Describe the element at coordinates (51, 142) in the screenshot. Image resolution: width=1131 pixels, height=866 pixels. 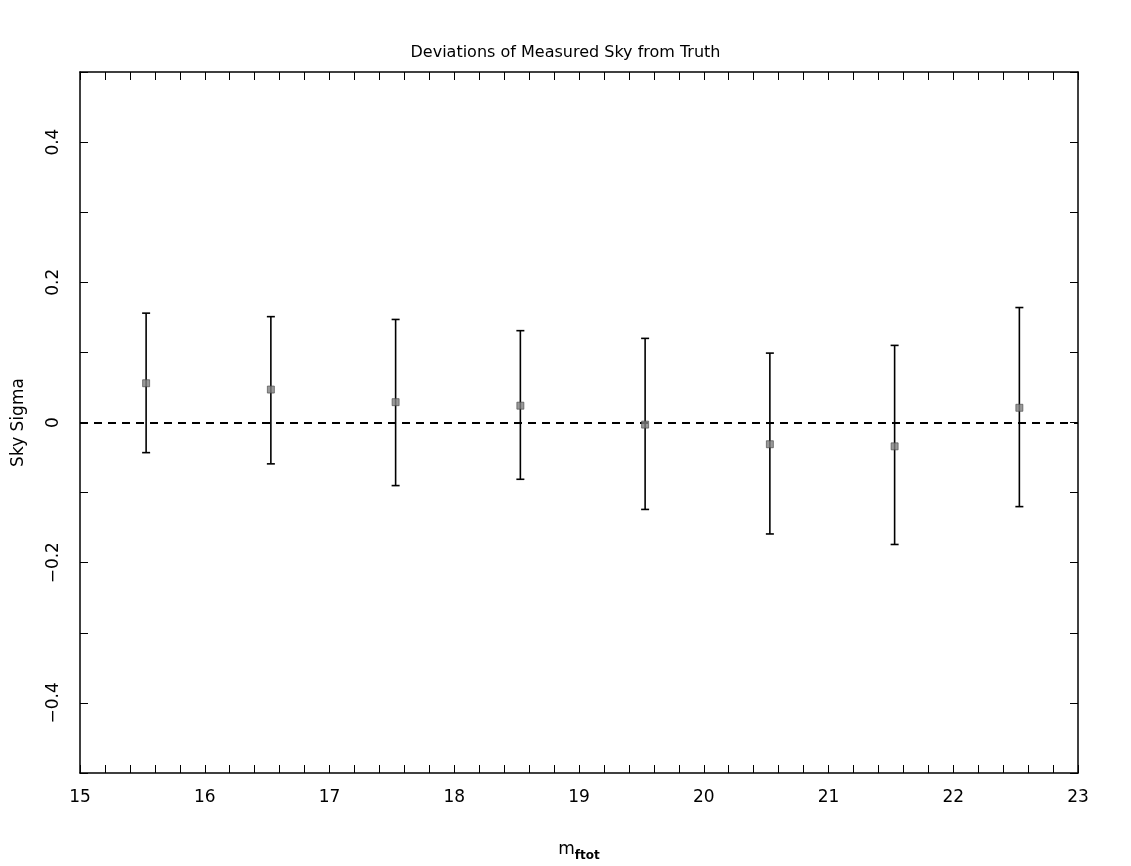
I see `y-tick-label: 0.4` at that location.